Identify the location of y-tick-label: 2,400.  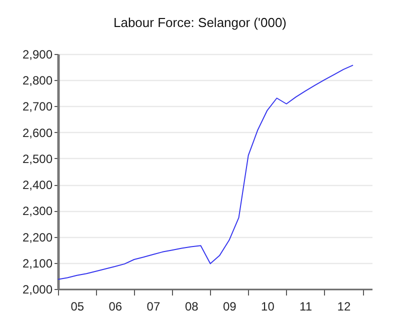
(37, 185).